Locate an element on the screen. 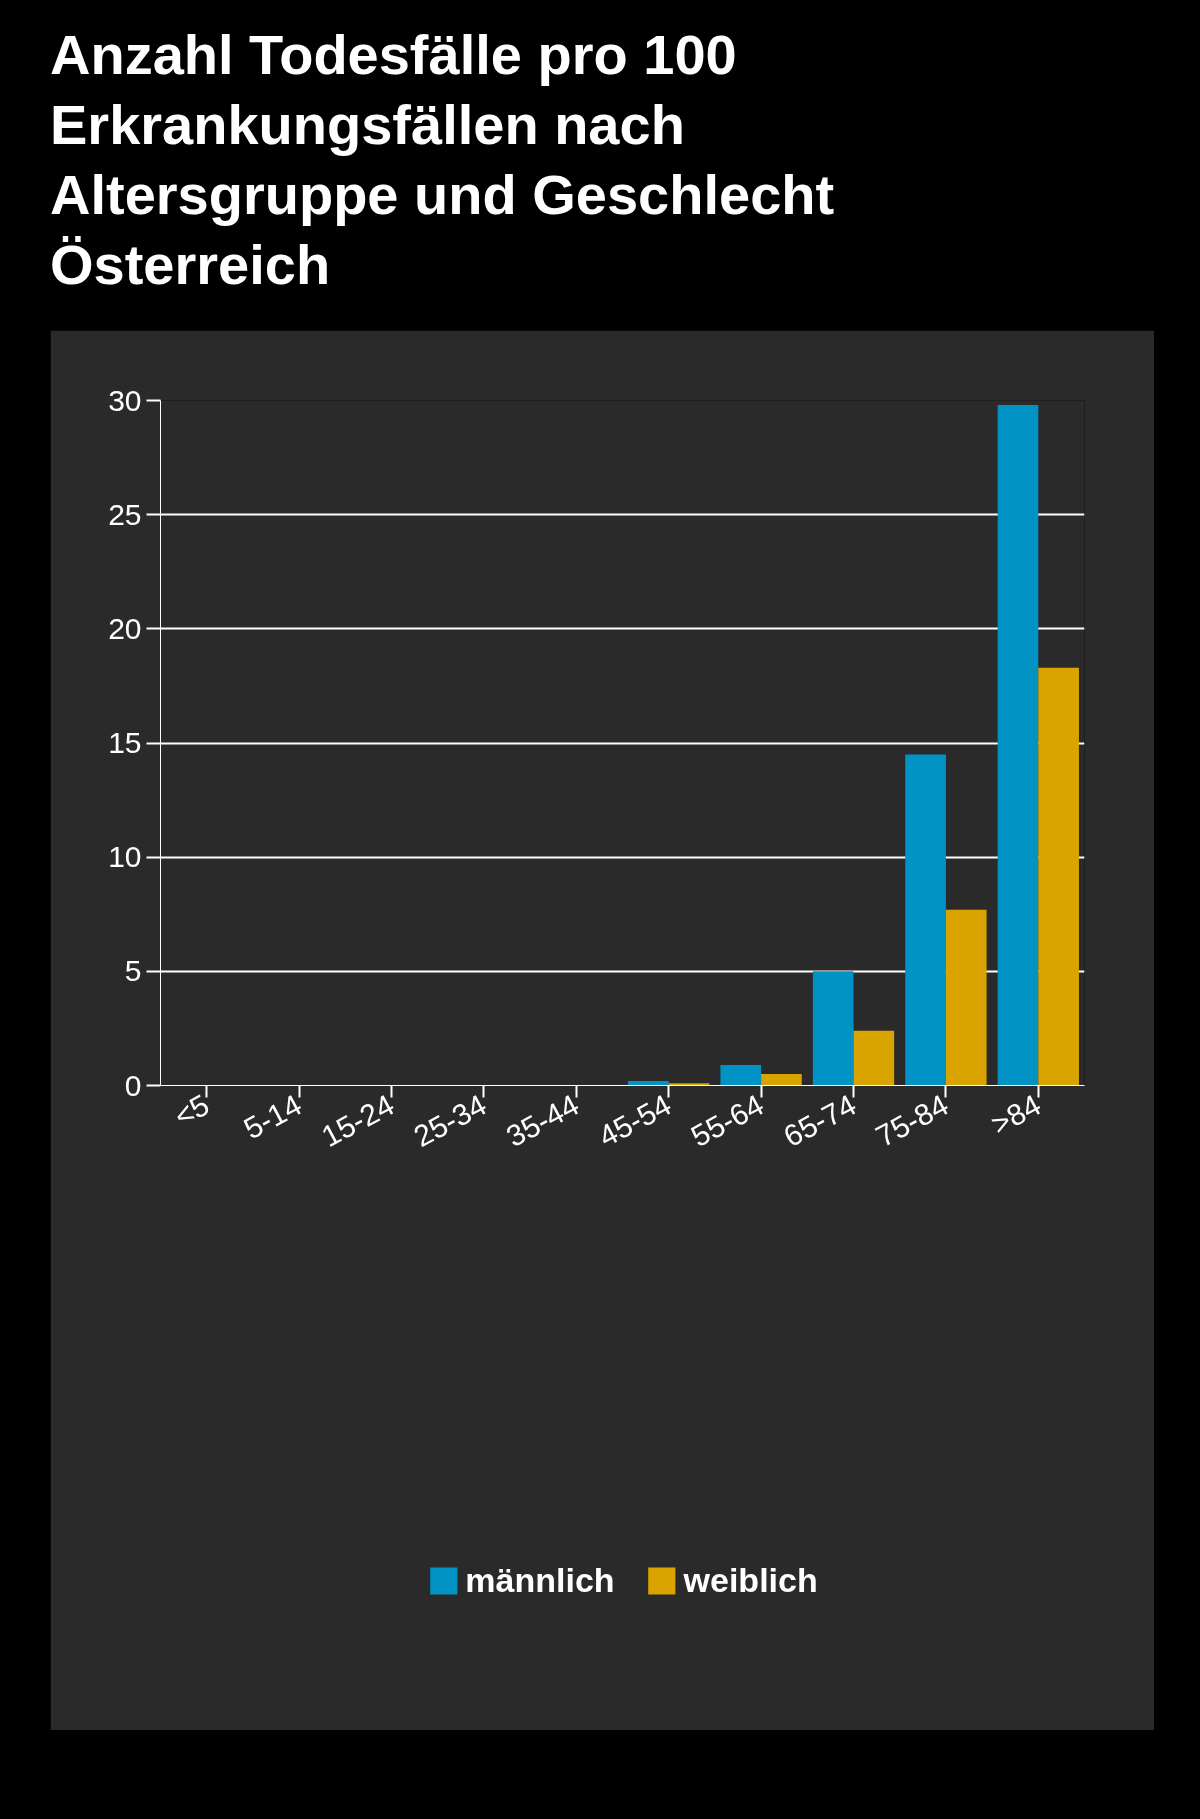 Image resolution: width=1200 pixels, height=1819 pixels. x-tick-label: 35-44 is located at coordinates (542, 1120).